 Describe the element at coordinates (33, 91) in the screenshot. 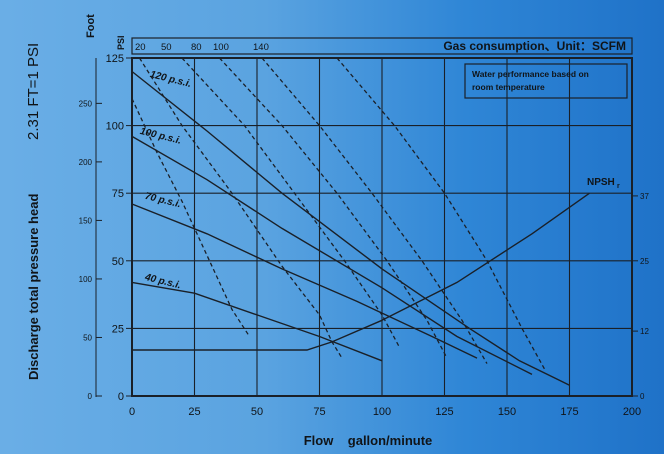

I see `y-axis-conversion: 2.31 FT=1 PSI` at that location.